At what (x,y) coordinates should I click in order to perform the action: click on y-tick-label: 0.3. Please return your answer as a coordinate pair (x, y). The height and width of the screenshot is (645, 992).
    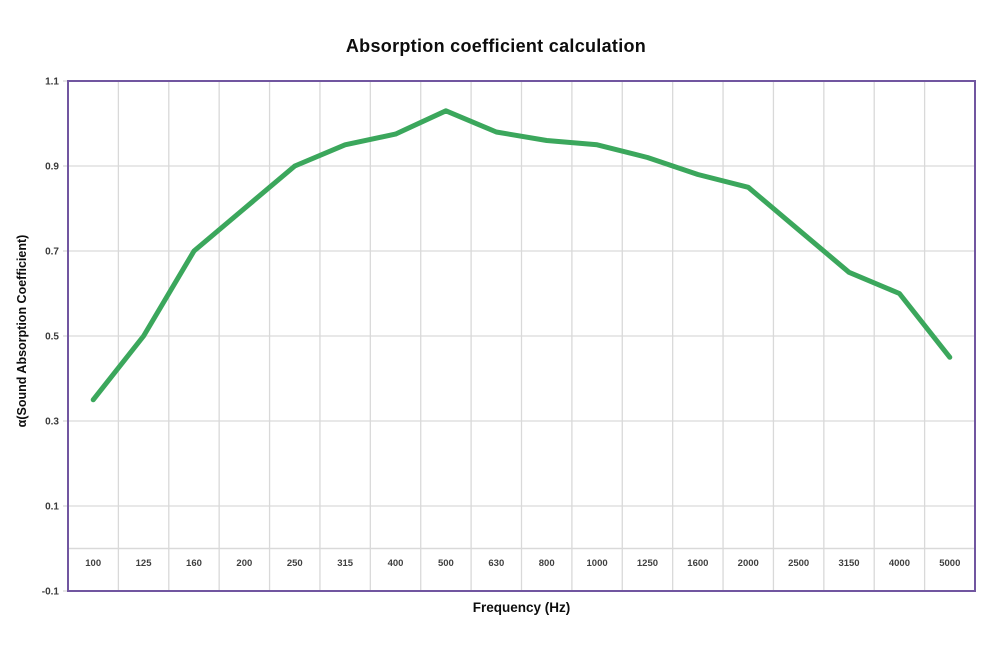
    Looking at the image, I should click on (52, 422).